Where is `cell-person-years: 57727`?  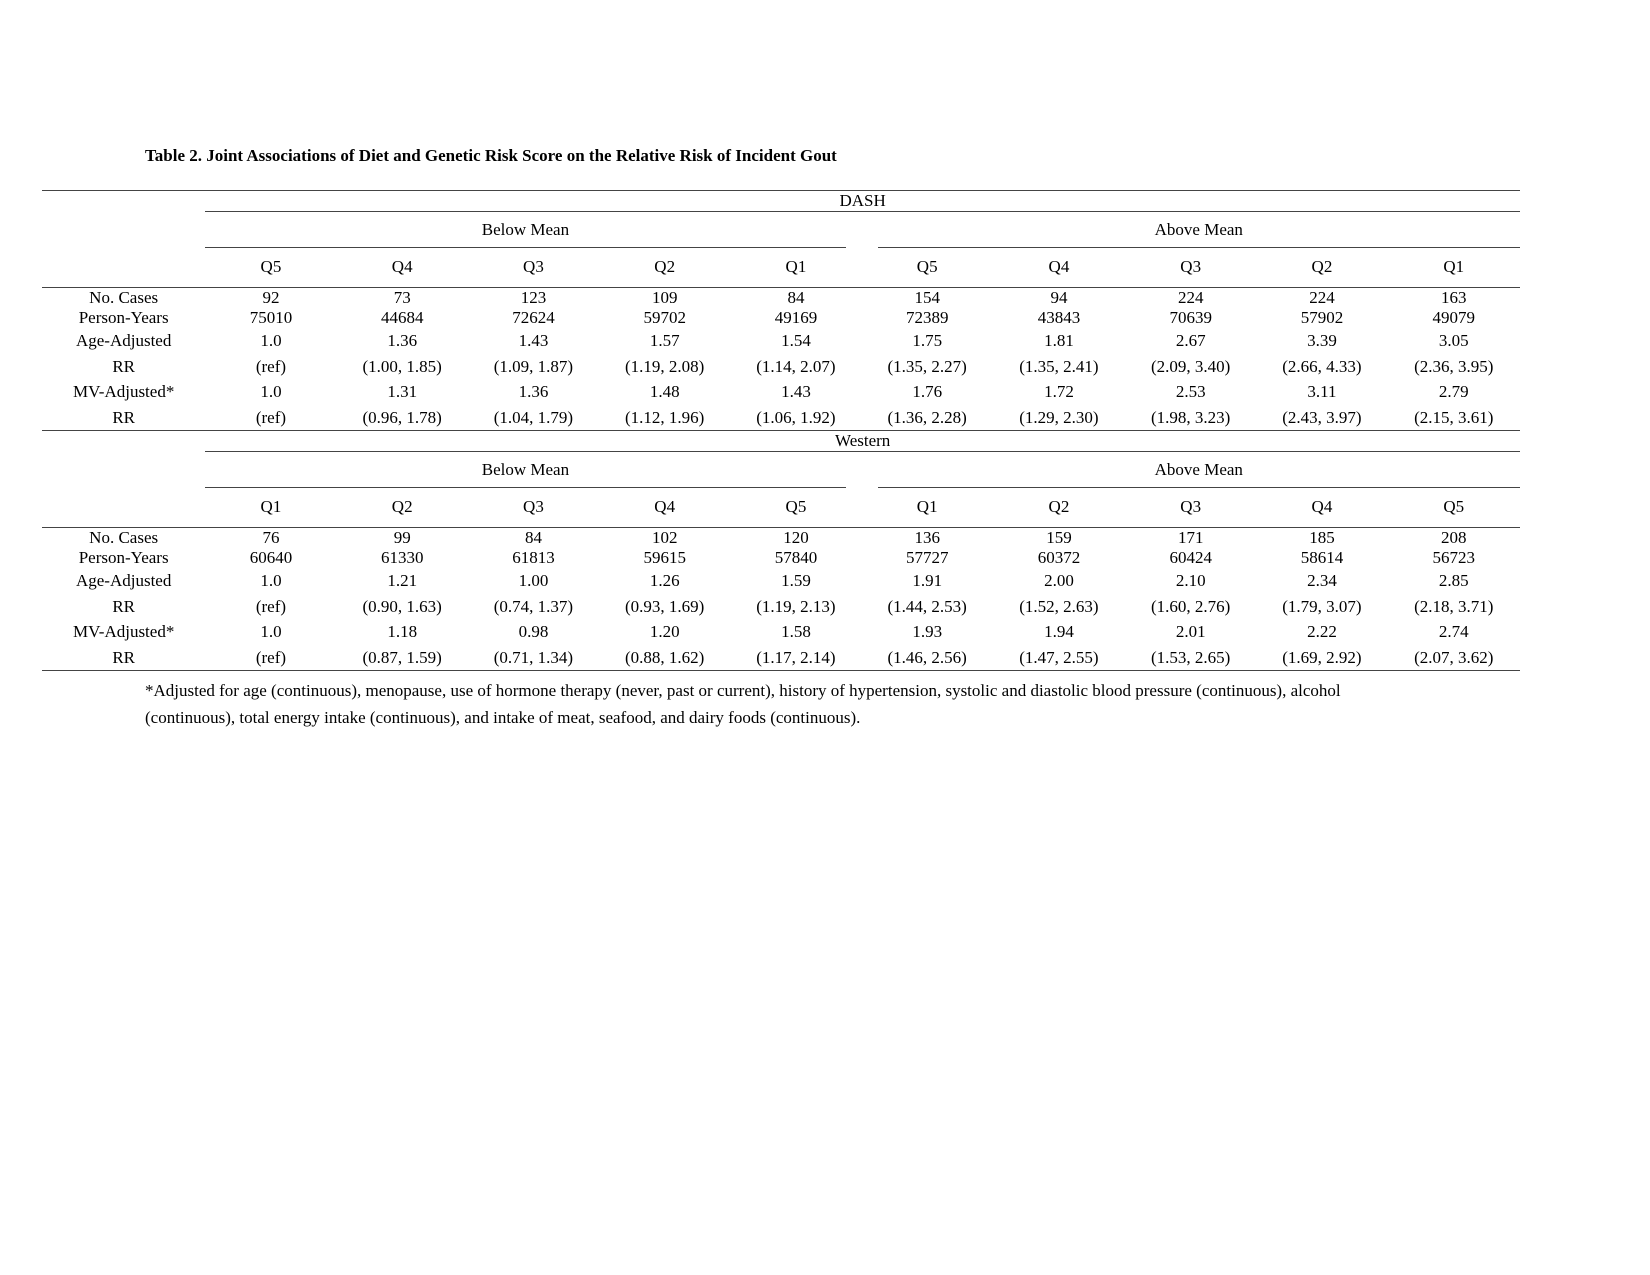
cell-person-years: 57727 is located at coordinates (927, 558).